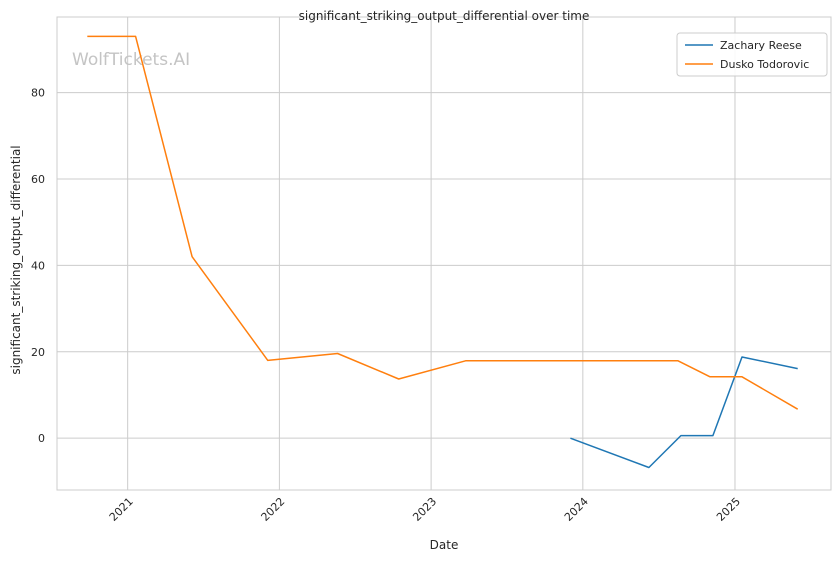  I want to click on x-tick-label: 2025, so click(728, 509).